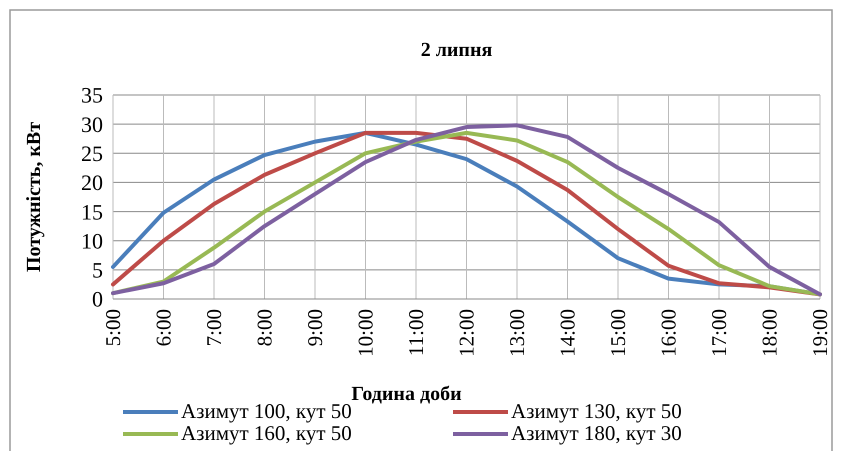 The height and width of the screenshot is (459, 842). Describe the element at coordinates (92, 183) in the screenshot. I see `y-tick-label: 20` at that location.